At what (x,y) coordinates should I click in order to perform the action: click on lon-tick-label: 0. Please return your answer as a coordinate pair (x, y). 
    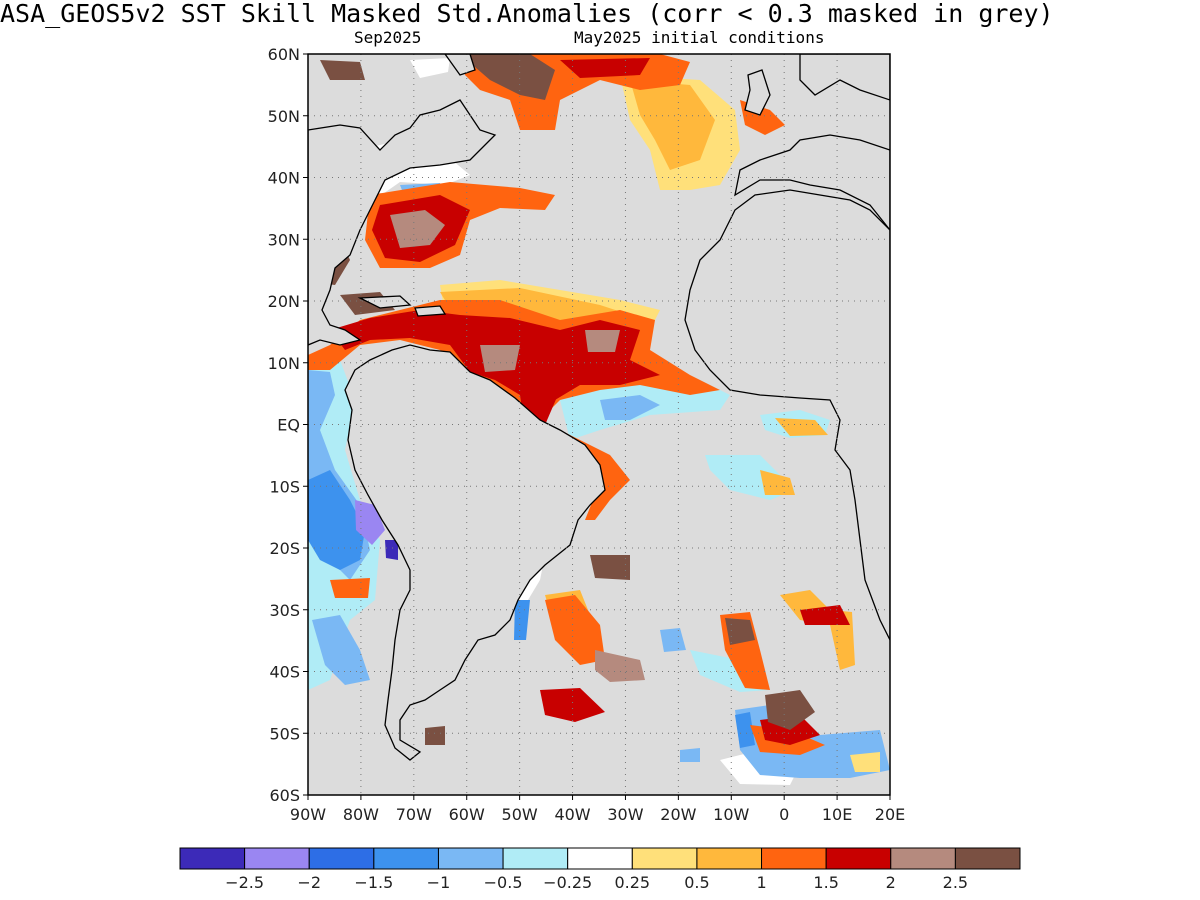
    Looking at the image, I should click on (784, 814).